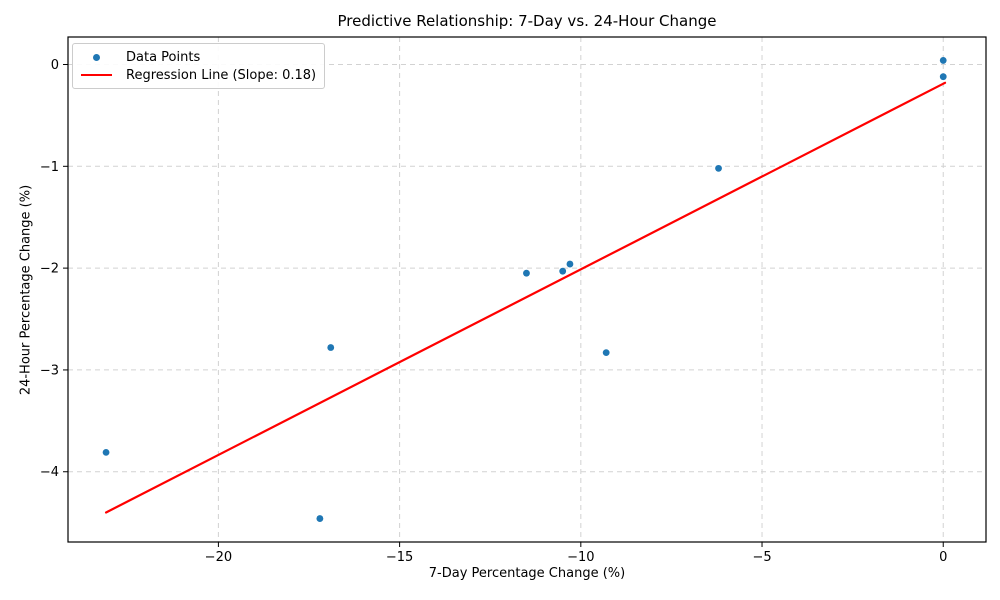  Describe the element at coordinates (218, 557) in the screenshot. I see `x-tick-label: −20` at that location.